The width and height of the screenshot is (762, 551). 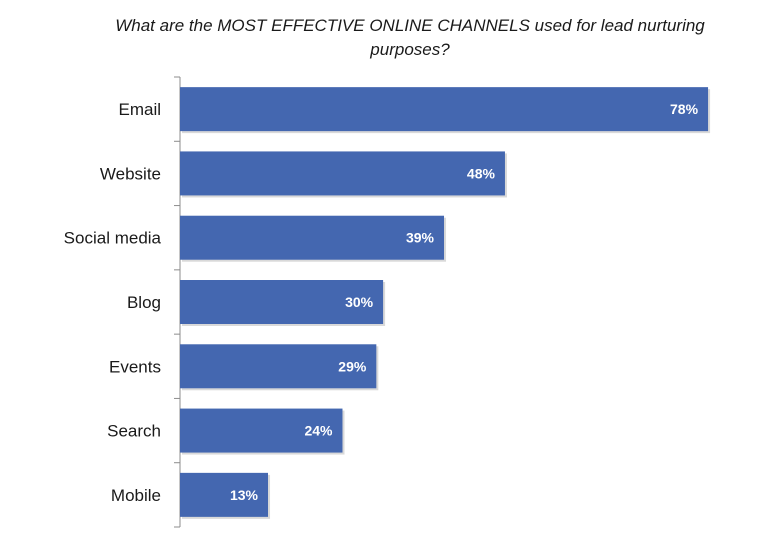 I want to click on bar-blog, so click(x=282, y=302).